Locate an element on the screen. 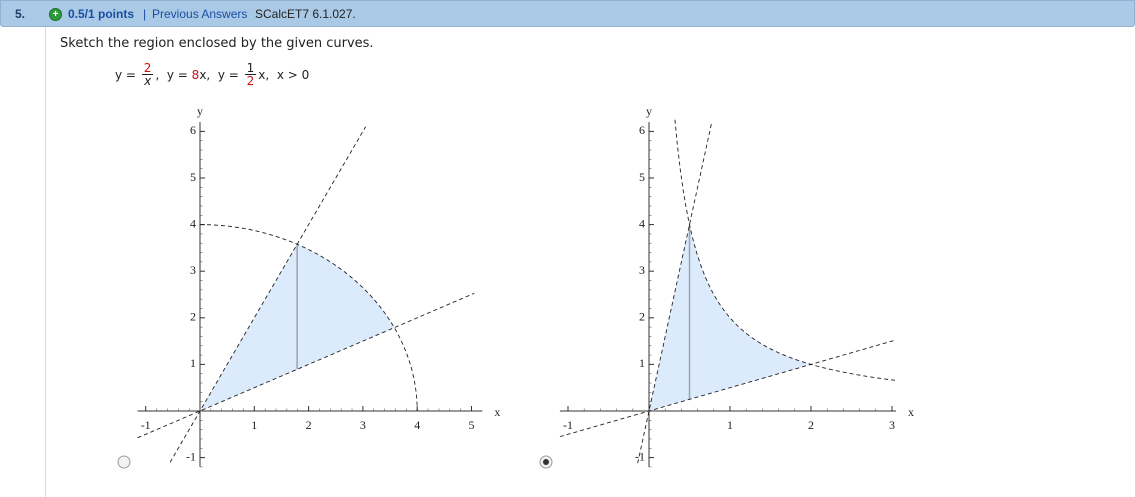  radio-button is located at coordinates (124, 462).